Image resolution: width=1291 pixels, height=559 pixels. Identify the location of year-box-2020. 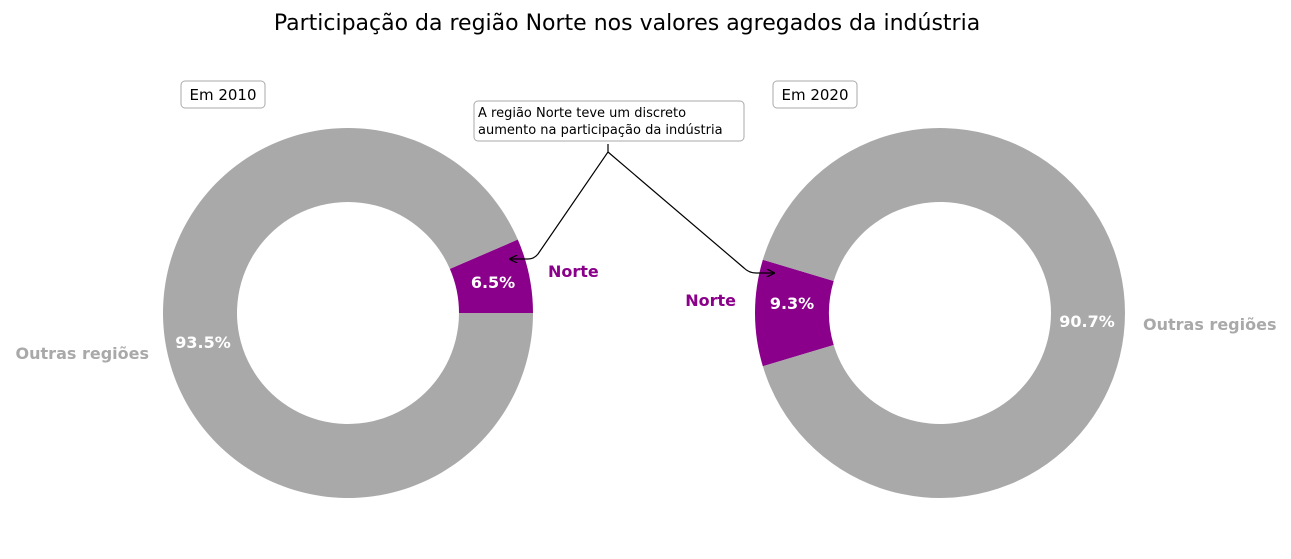
(815, 94).